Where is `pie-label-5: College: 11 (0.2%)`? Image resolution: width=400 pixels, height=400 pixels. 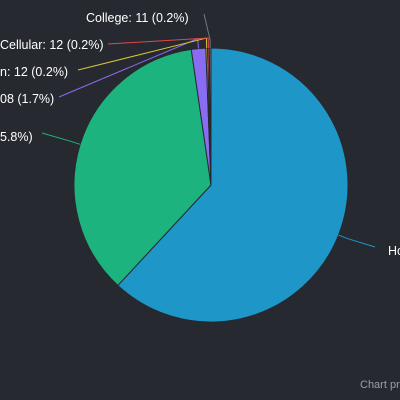 pie-label-5: College: 11 (0.2%) is located at coordinates (137, 18).